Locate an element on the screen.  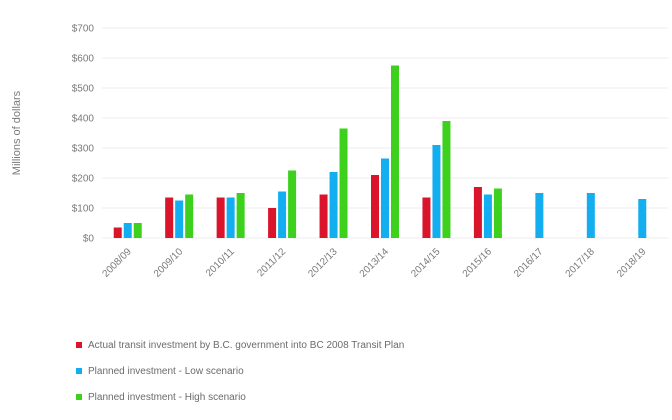
x-tick-label: 2008/09 is located at coordinates (118, 263).